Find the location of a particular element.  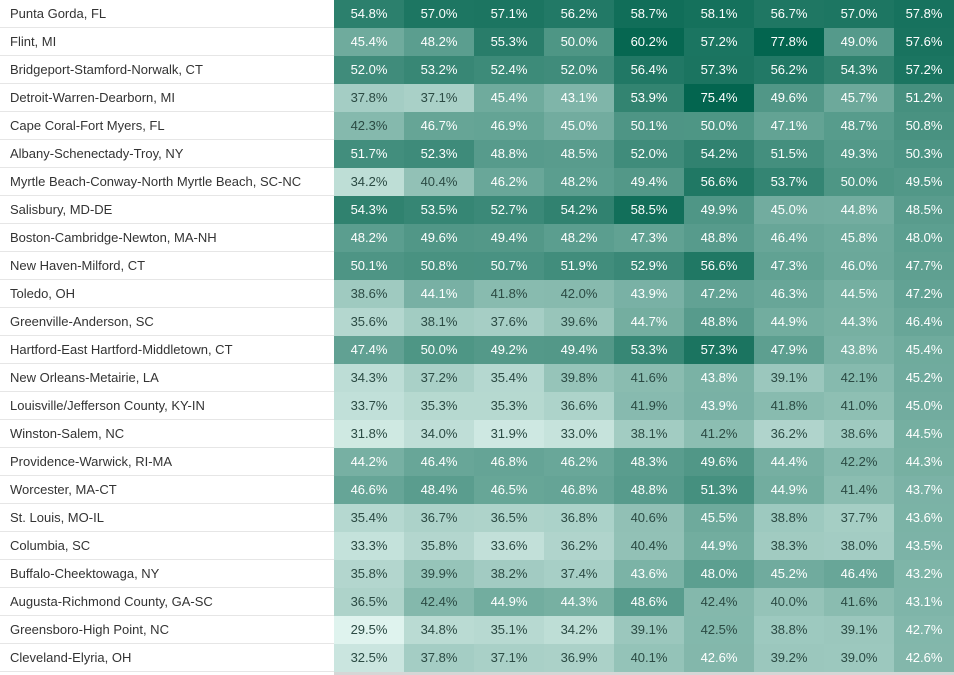

heatmap-cell: 52.3% is located at coordinates (439, 154).